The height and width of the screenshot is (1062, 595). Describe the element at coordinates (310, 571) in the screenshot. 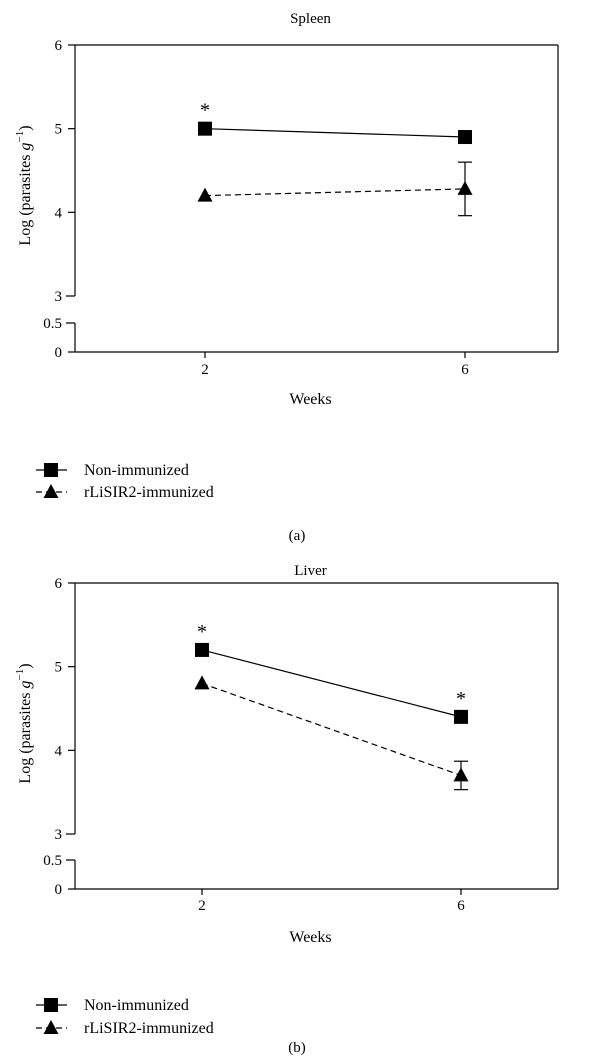

I see `chart-title: Liver` at that location.